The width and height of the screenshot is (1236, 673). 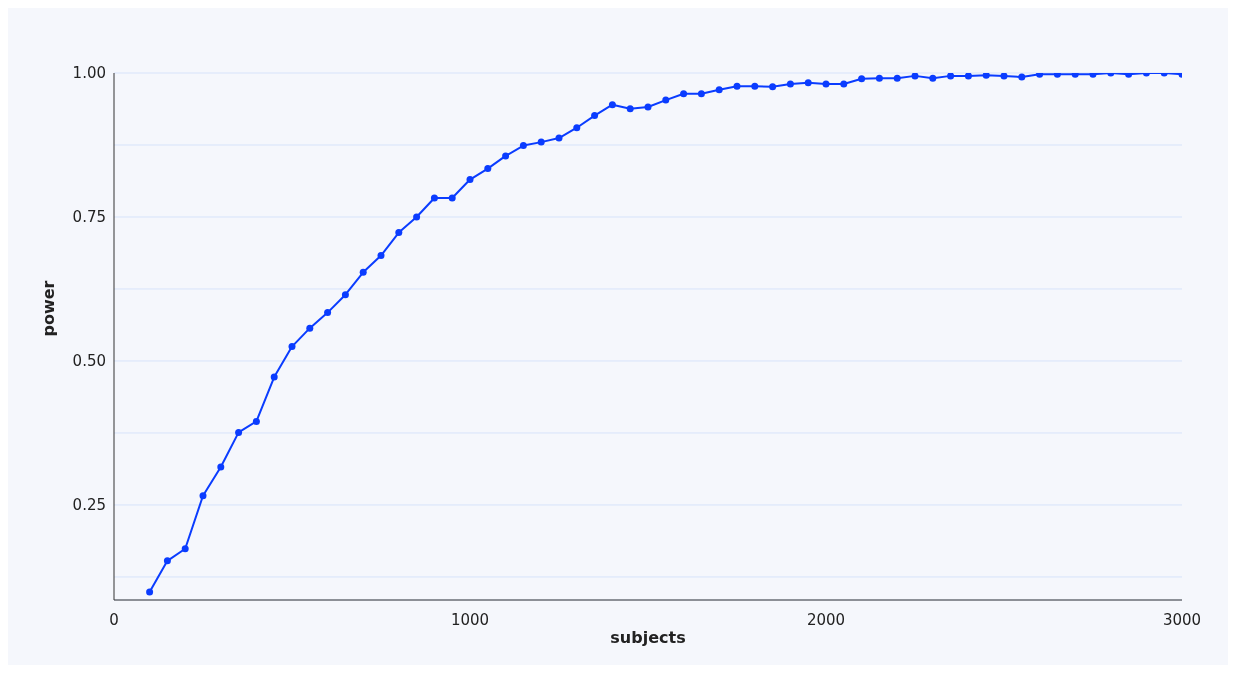 What do you see at coordinates (89, 505) in the screenshot?
I see `y-tick-label: 0.25` at bounding box center [89, 505].